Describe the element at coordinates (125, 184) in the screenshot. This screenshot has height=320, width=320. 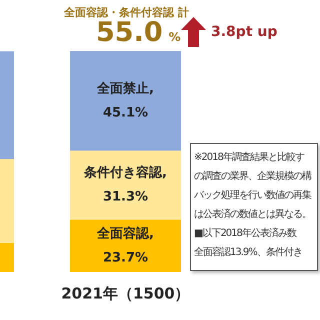
I see `data-label: 条件付き容認, 31.3%` at that location.